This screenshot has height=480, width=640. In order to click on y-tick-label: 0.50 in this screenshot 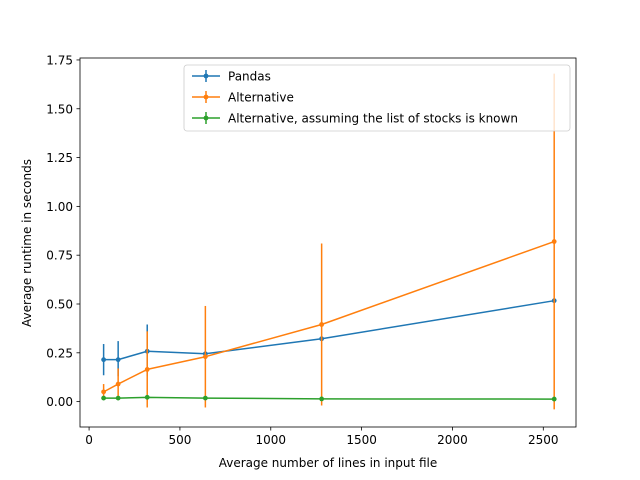, I will do `click(59, 305)`.